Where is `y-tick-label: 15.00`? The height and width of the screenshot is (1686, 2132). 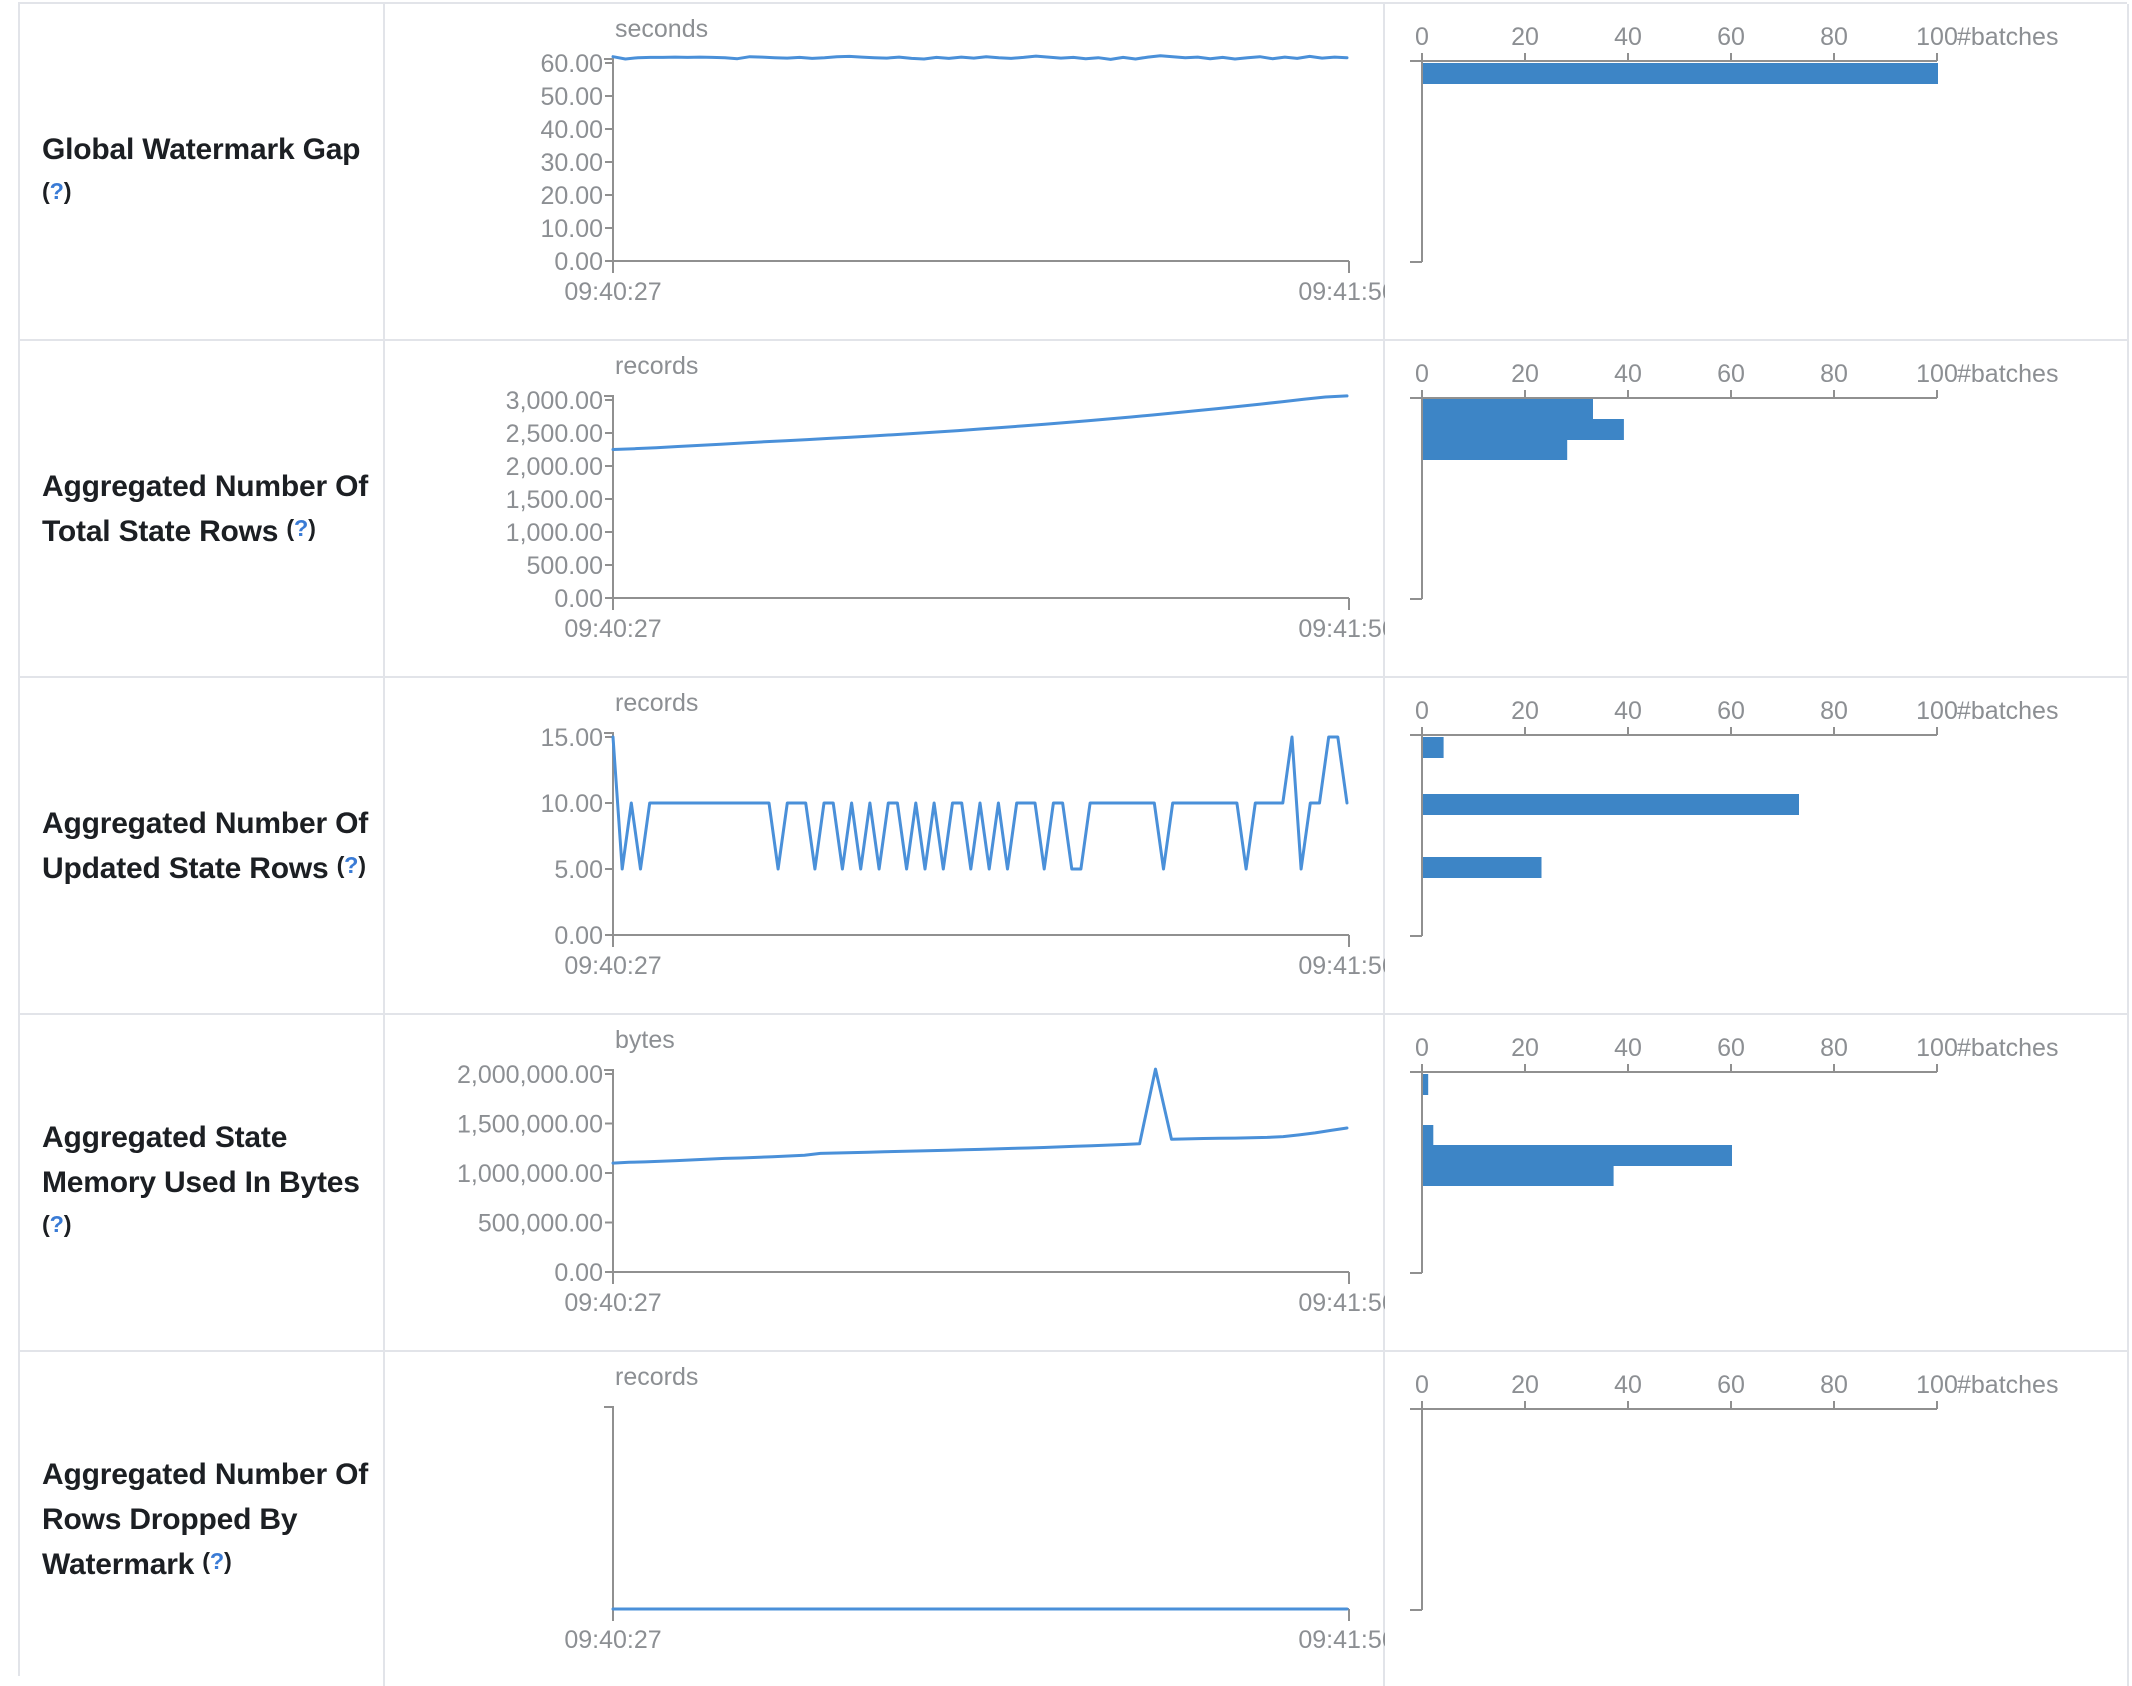 y-tick-label: 15.00 is located at coordinates (571, 738).